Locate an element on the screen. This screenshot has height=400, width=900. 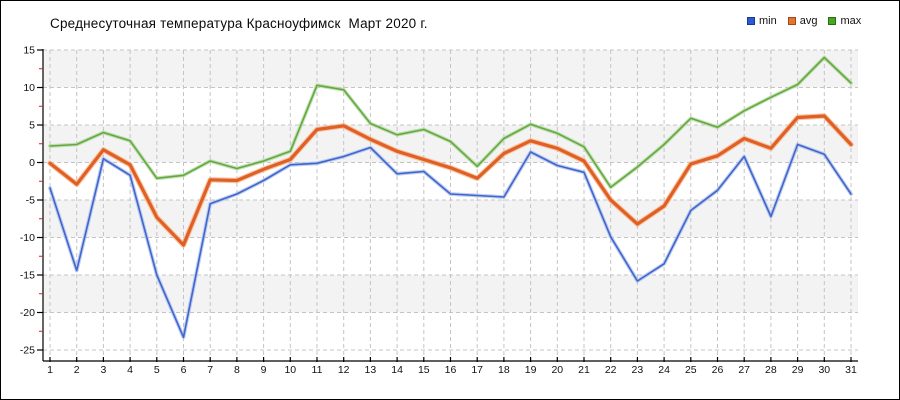
svg-text: 8 is located at coordinates (237, 370).